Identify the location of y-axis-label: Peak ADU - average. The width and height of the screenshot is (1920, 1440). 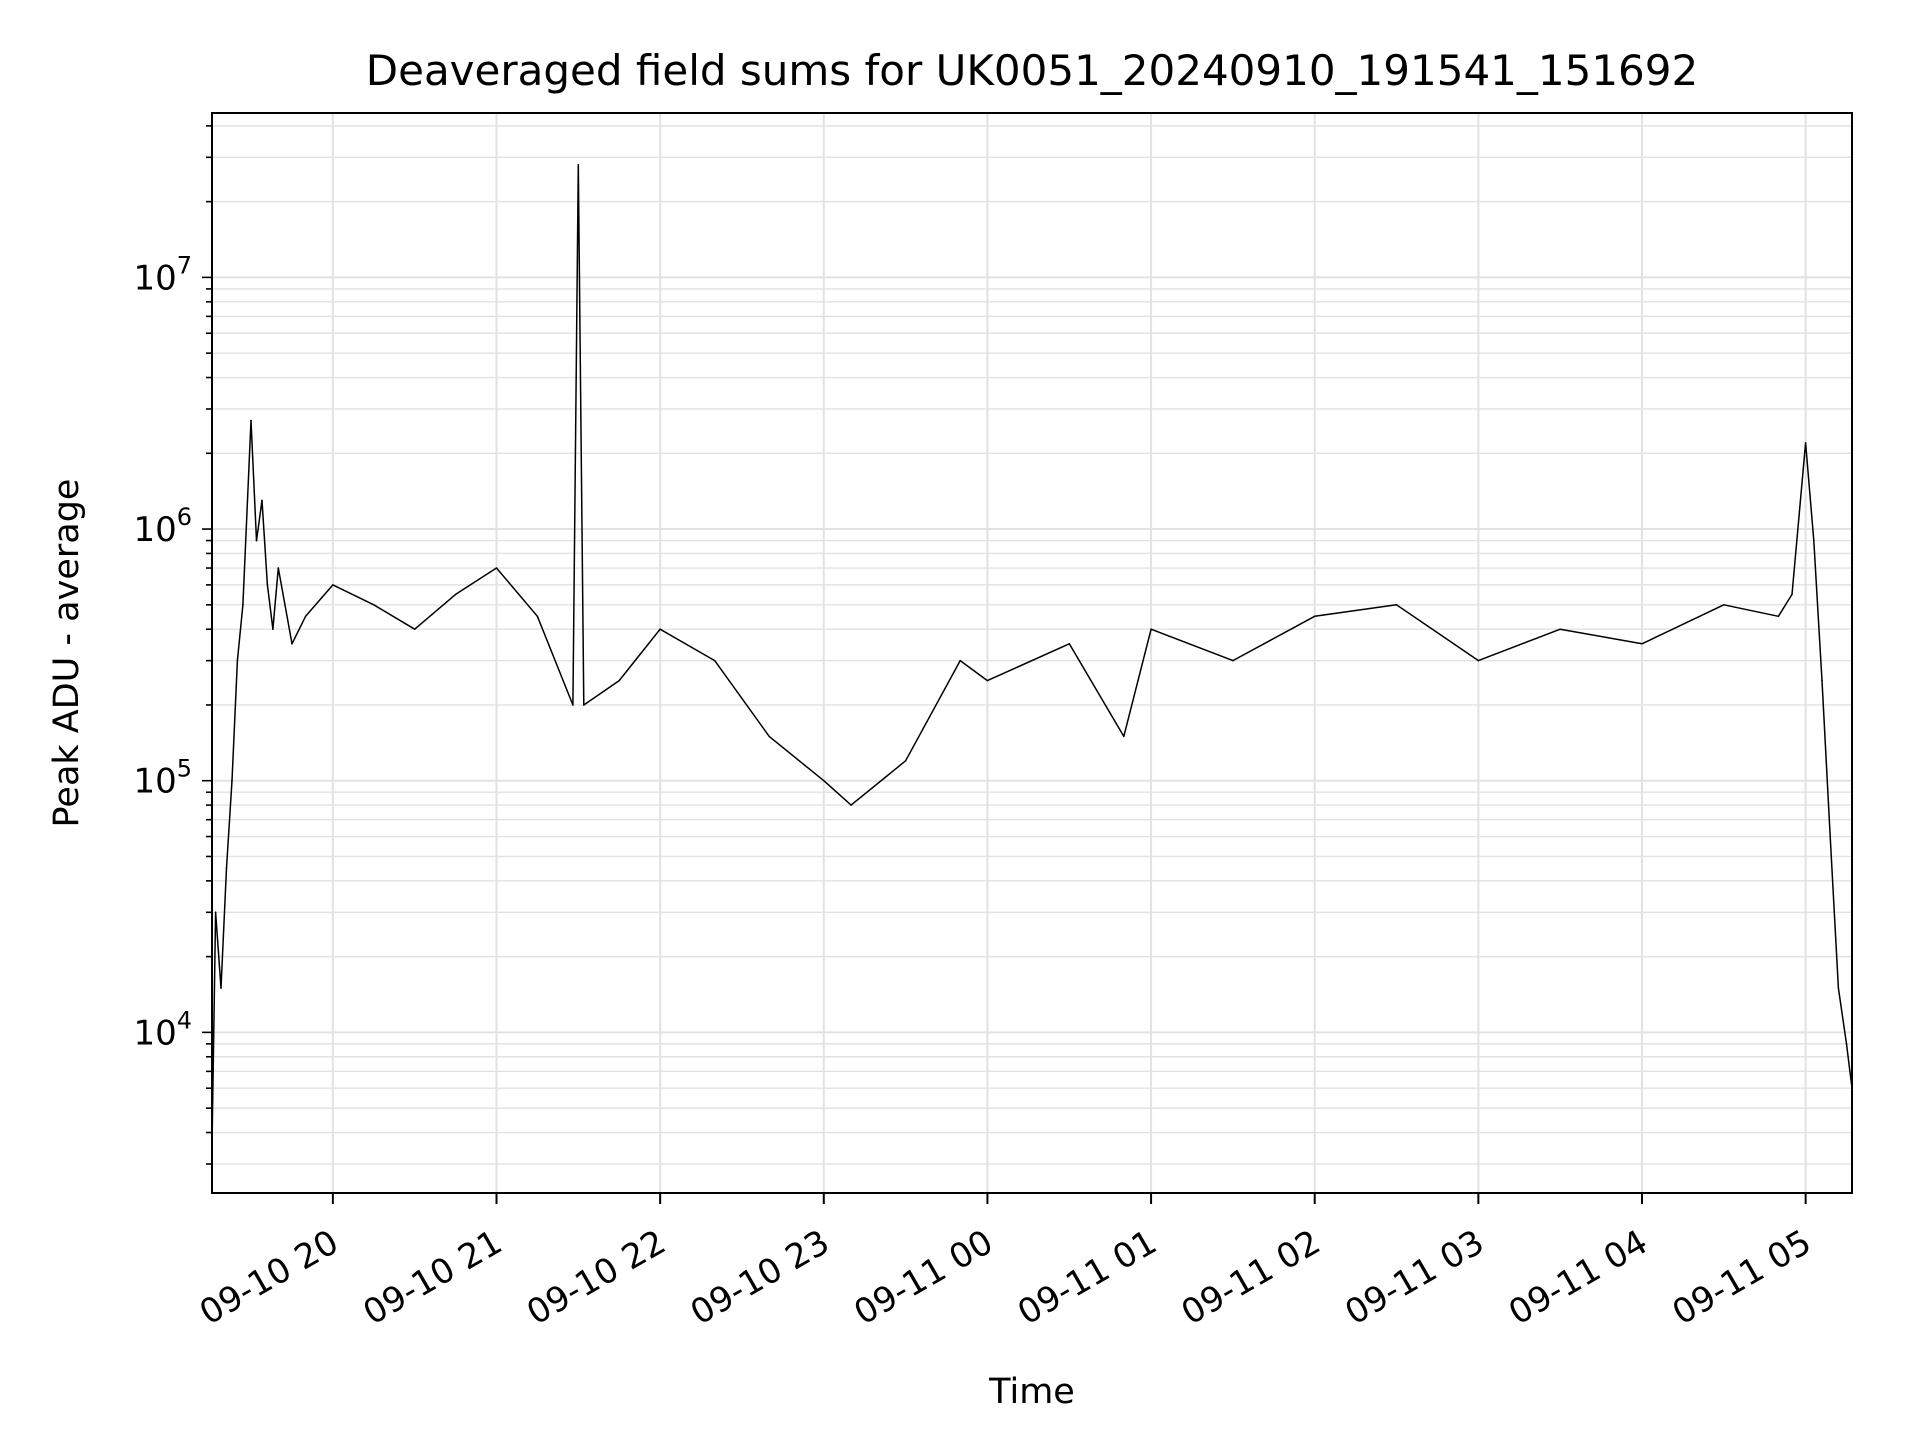
(67, 653).